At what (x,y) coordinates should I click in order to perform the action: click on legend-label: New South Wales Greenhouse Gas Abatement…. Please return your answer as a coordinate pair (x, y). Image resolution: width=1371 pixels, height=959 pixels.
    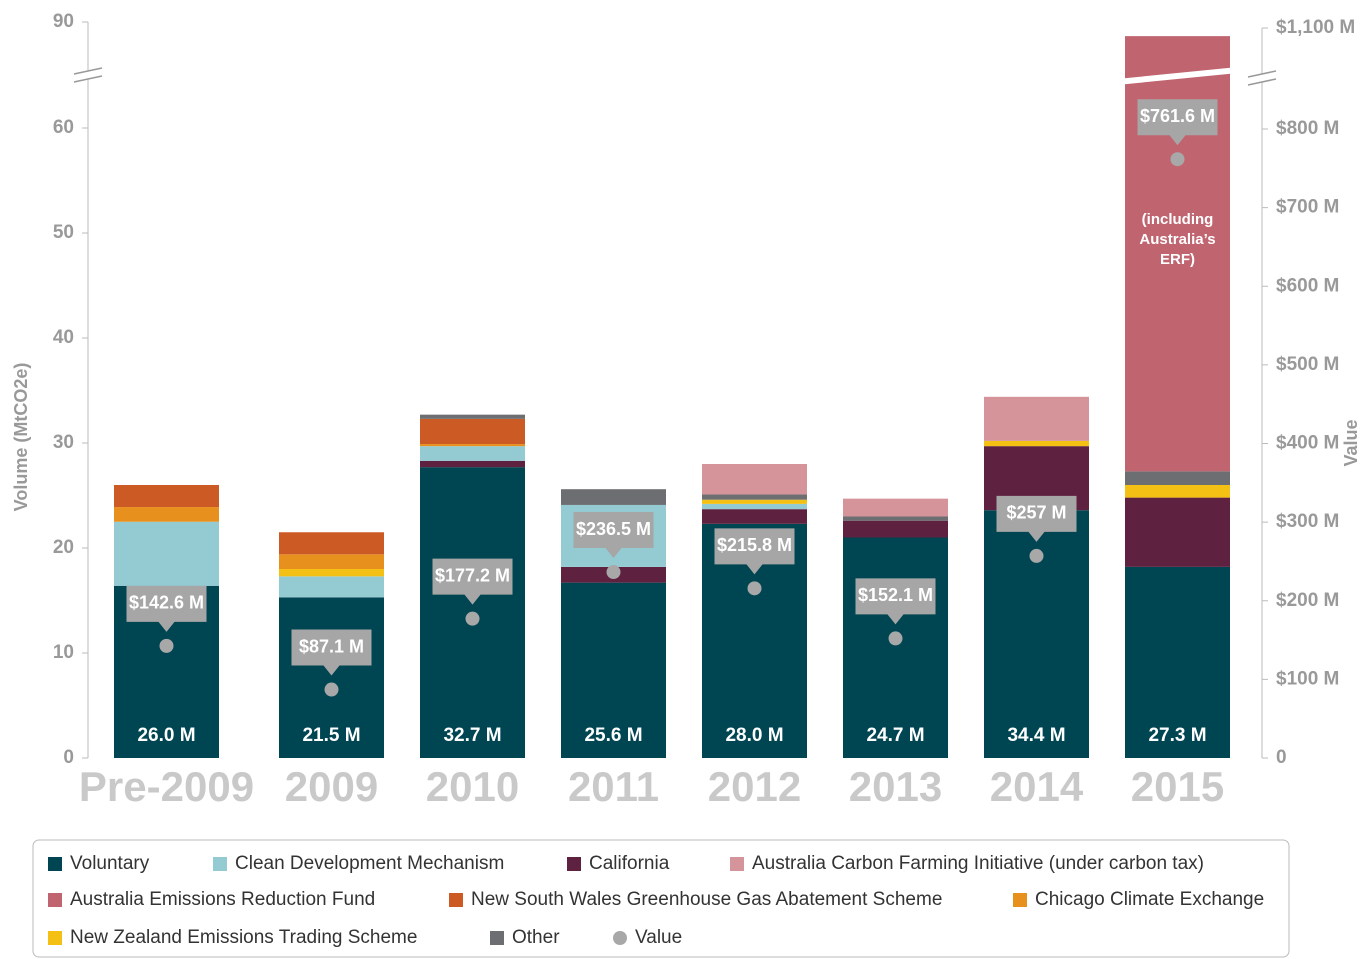
    Looking at the image, I should click on (706, 899).